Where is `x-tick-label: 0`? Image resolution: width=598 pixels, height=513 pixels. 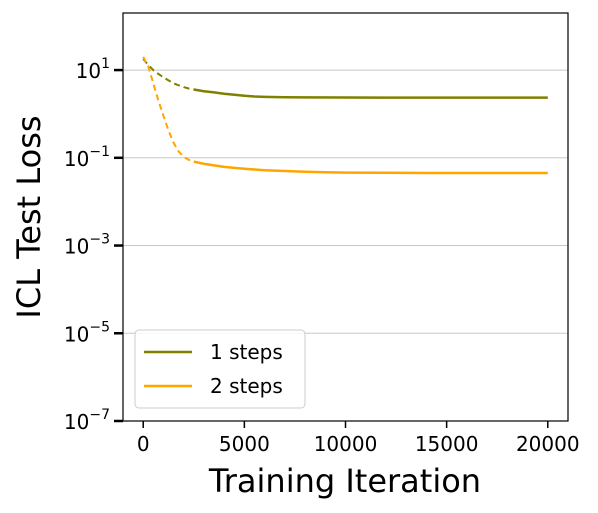
x-tick-label: 0 is located at coordinates (143, 444).